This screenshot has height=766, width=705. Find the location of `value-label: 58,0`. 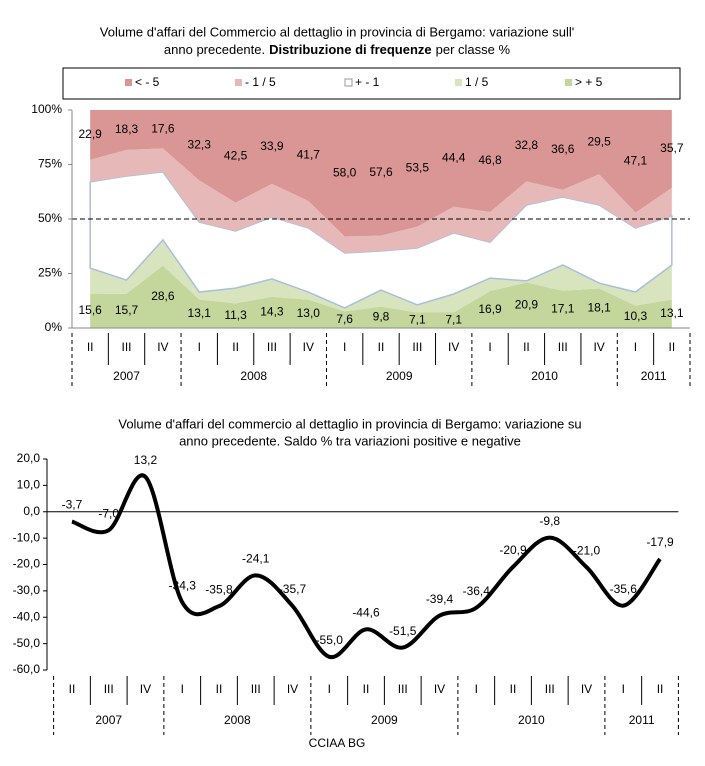

value-label: 58,0 is located at coordinates (345, 172).